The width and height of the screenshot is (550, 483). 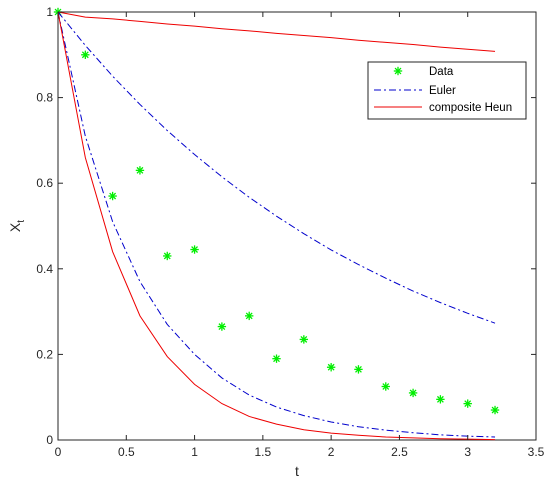 I want to click on x-tick-label: 3.5, so click(x=536, y=452).